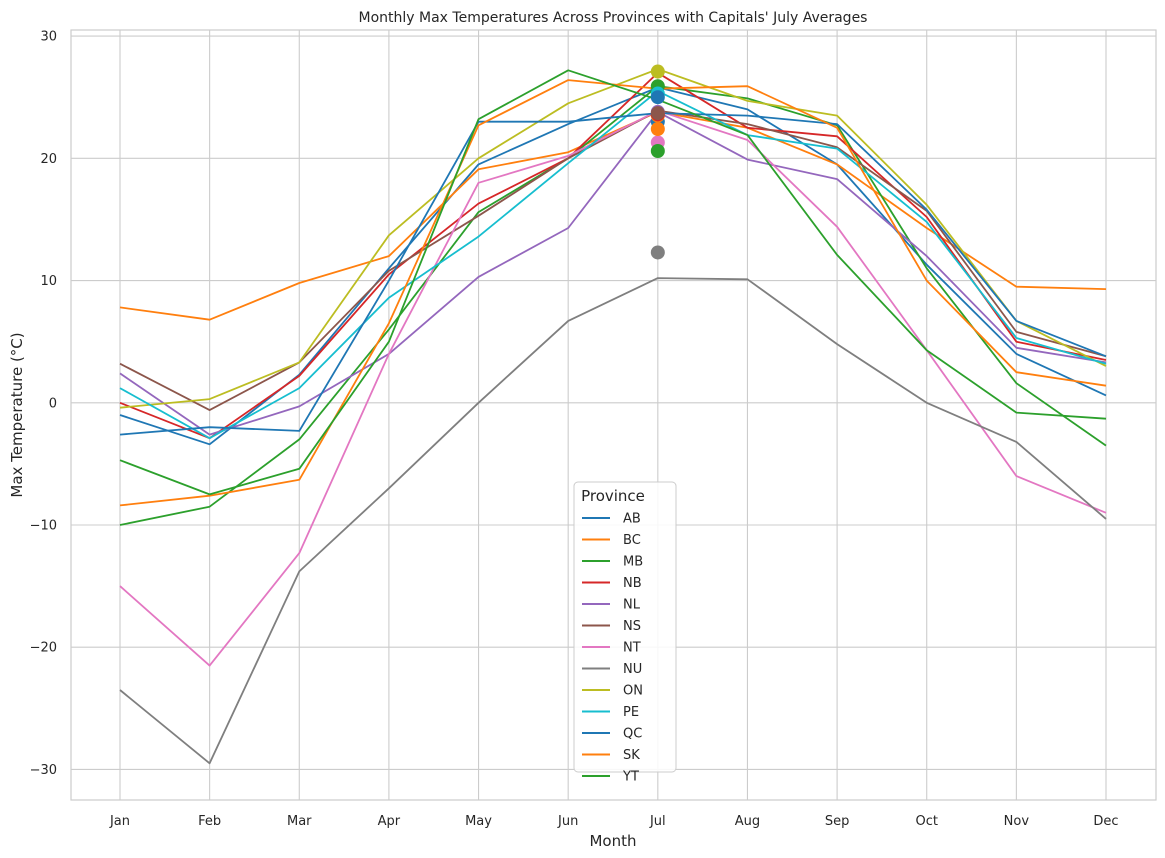 The width and height of the screenshot is (1165, 858). I want to click on y-tick-label: 0, so click(53, 403).